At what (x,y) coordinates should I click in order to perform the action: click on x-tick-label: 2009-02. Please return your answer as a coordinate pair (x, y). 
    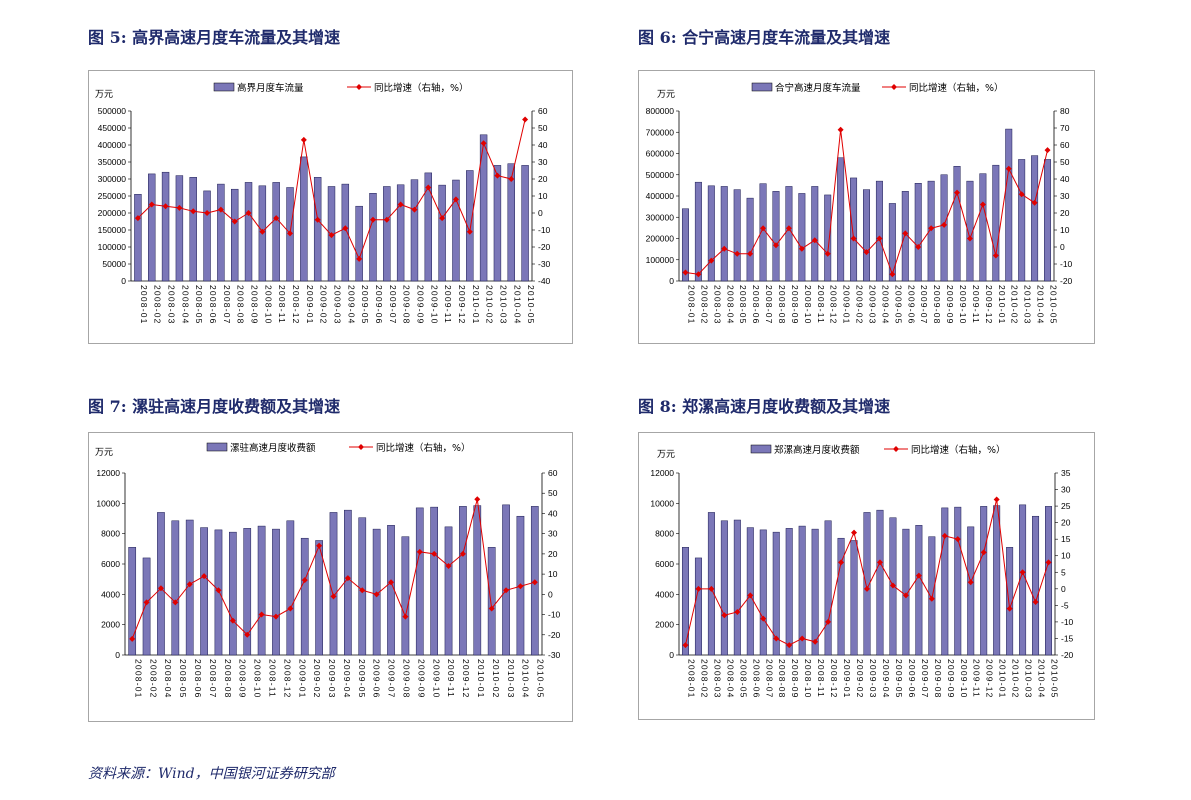
    Looking at the image, I should click on (860, 305).